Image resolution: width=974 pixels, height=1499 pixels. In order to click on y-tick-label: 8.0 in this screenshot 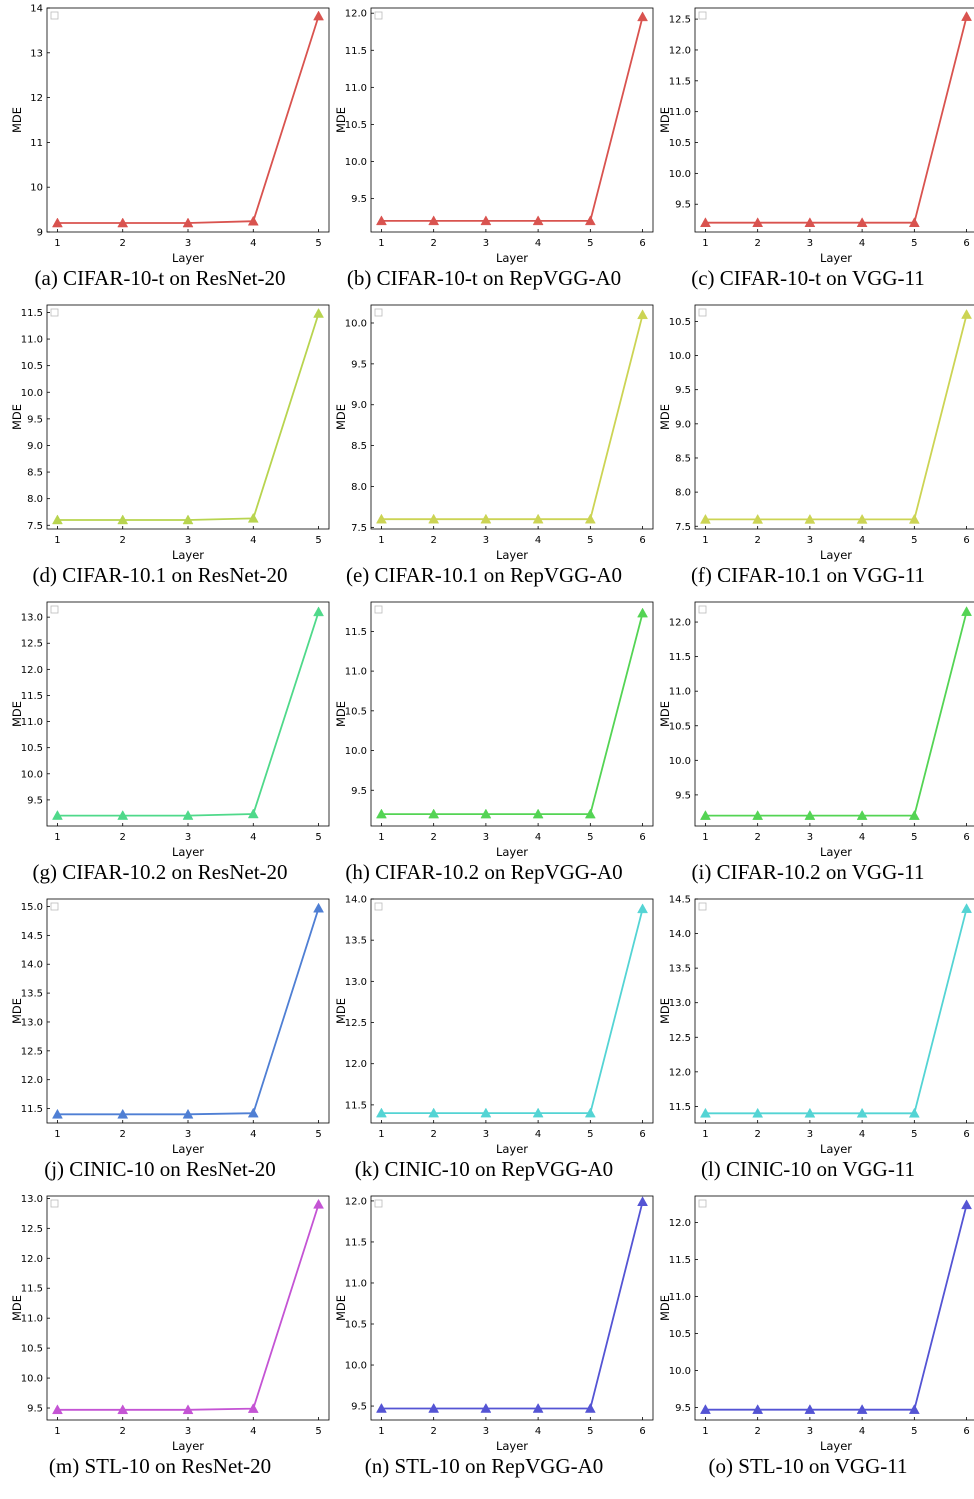, I will do `click(35, 499)`.